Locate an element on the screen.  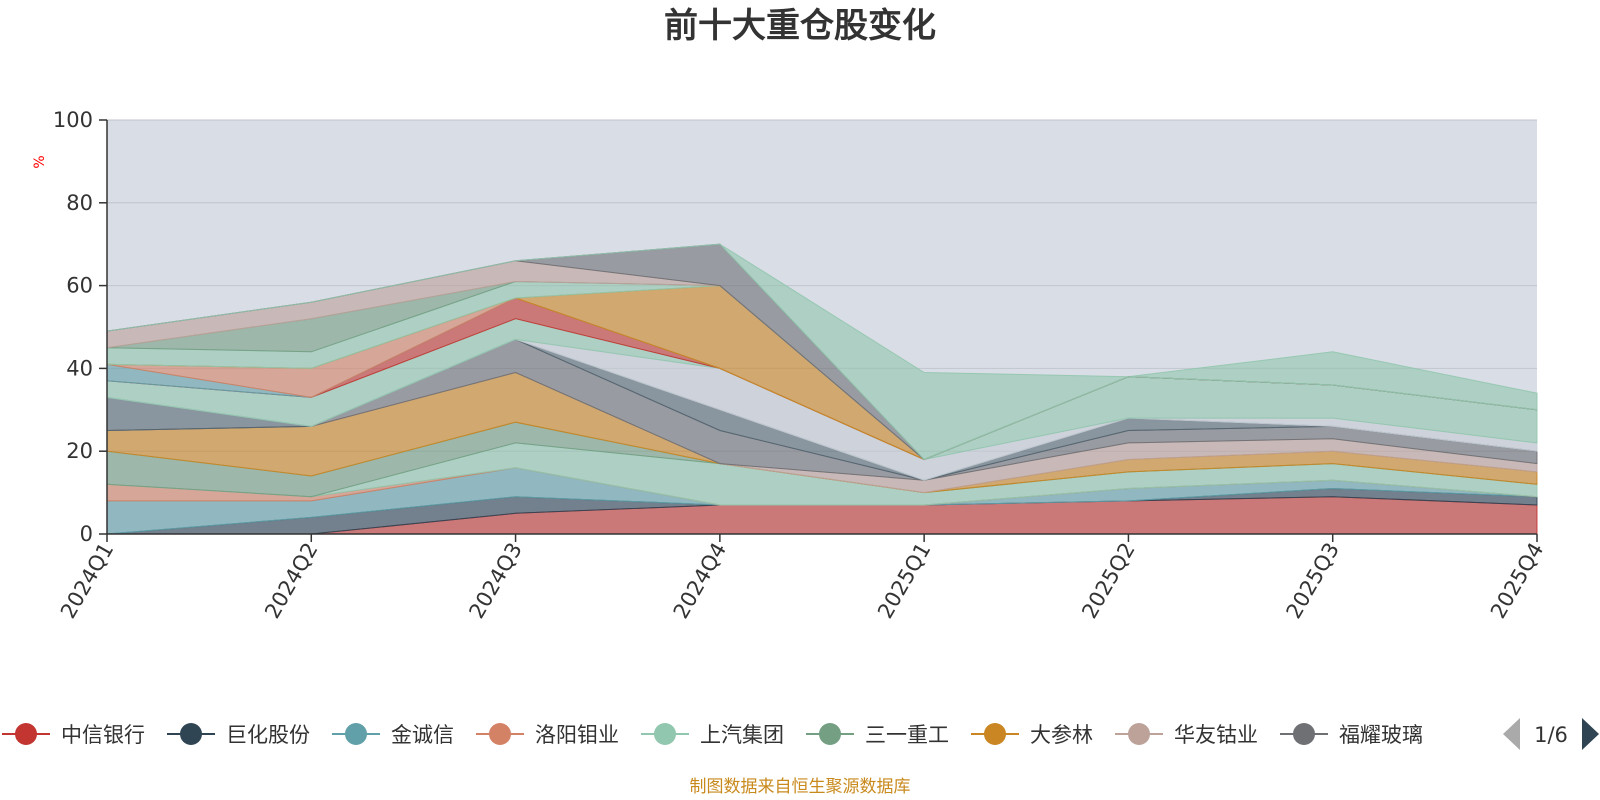
legend-item: 中信银行 is located at coordinates (73, 735).